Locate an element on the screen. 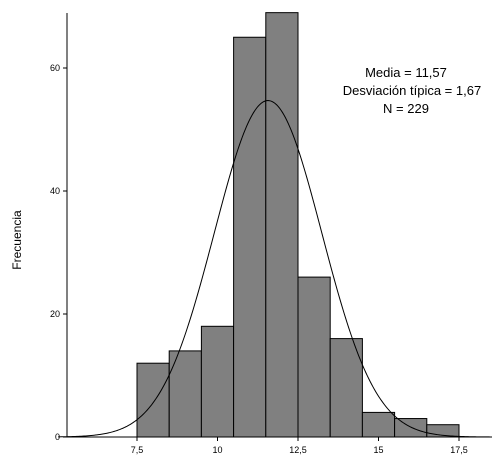 This screenshot has height=459, width=499. y-tick-label: 0 is located at coordinates (57, 437).